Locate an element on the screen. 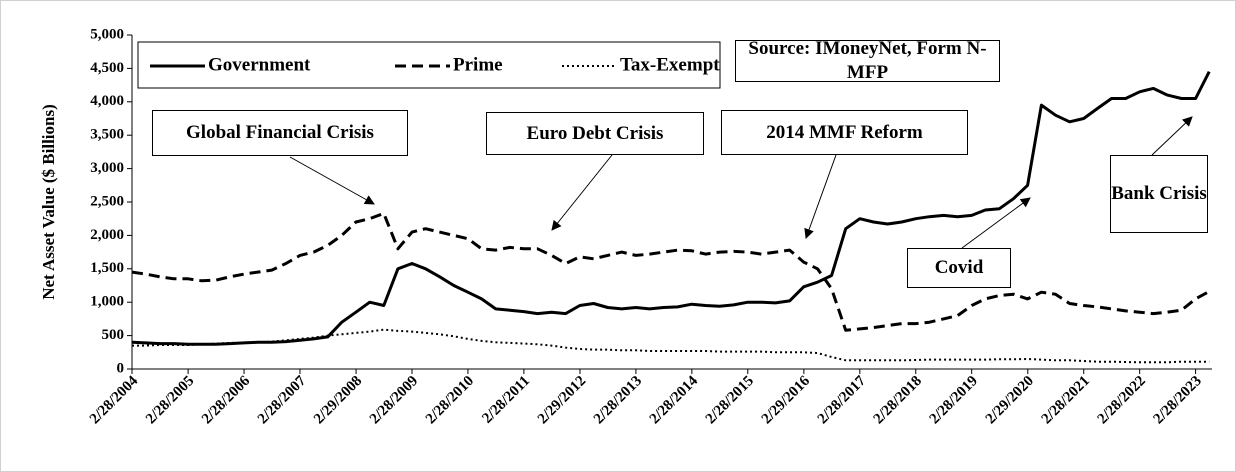 The width and height of the screenshot is (1236, 472). x-tick-label: 2/29/2012 is located at coordinates (562, 400).